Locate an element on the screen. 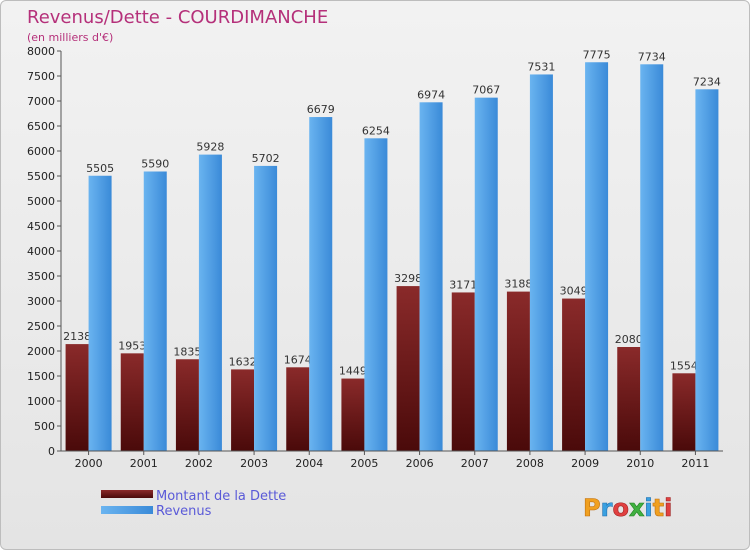  y-tick-label: 2000 is located at coordinates (41, 351).